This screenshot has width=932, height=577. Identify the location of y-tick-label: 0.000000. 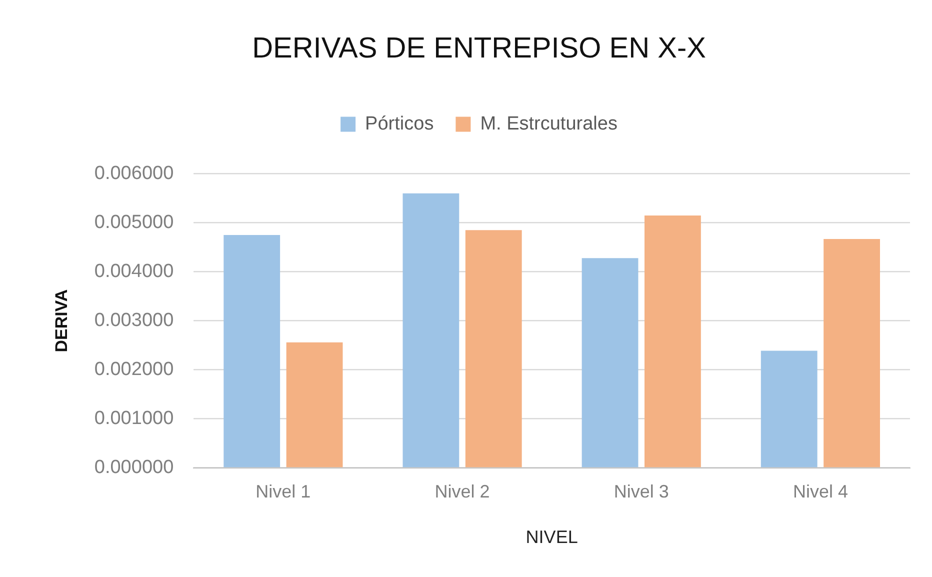
(134, 467).